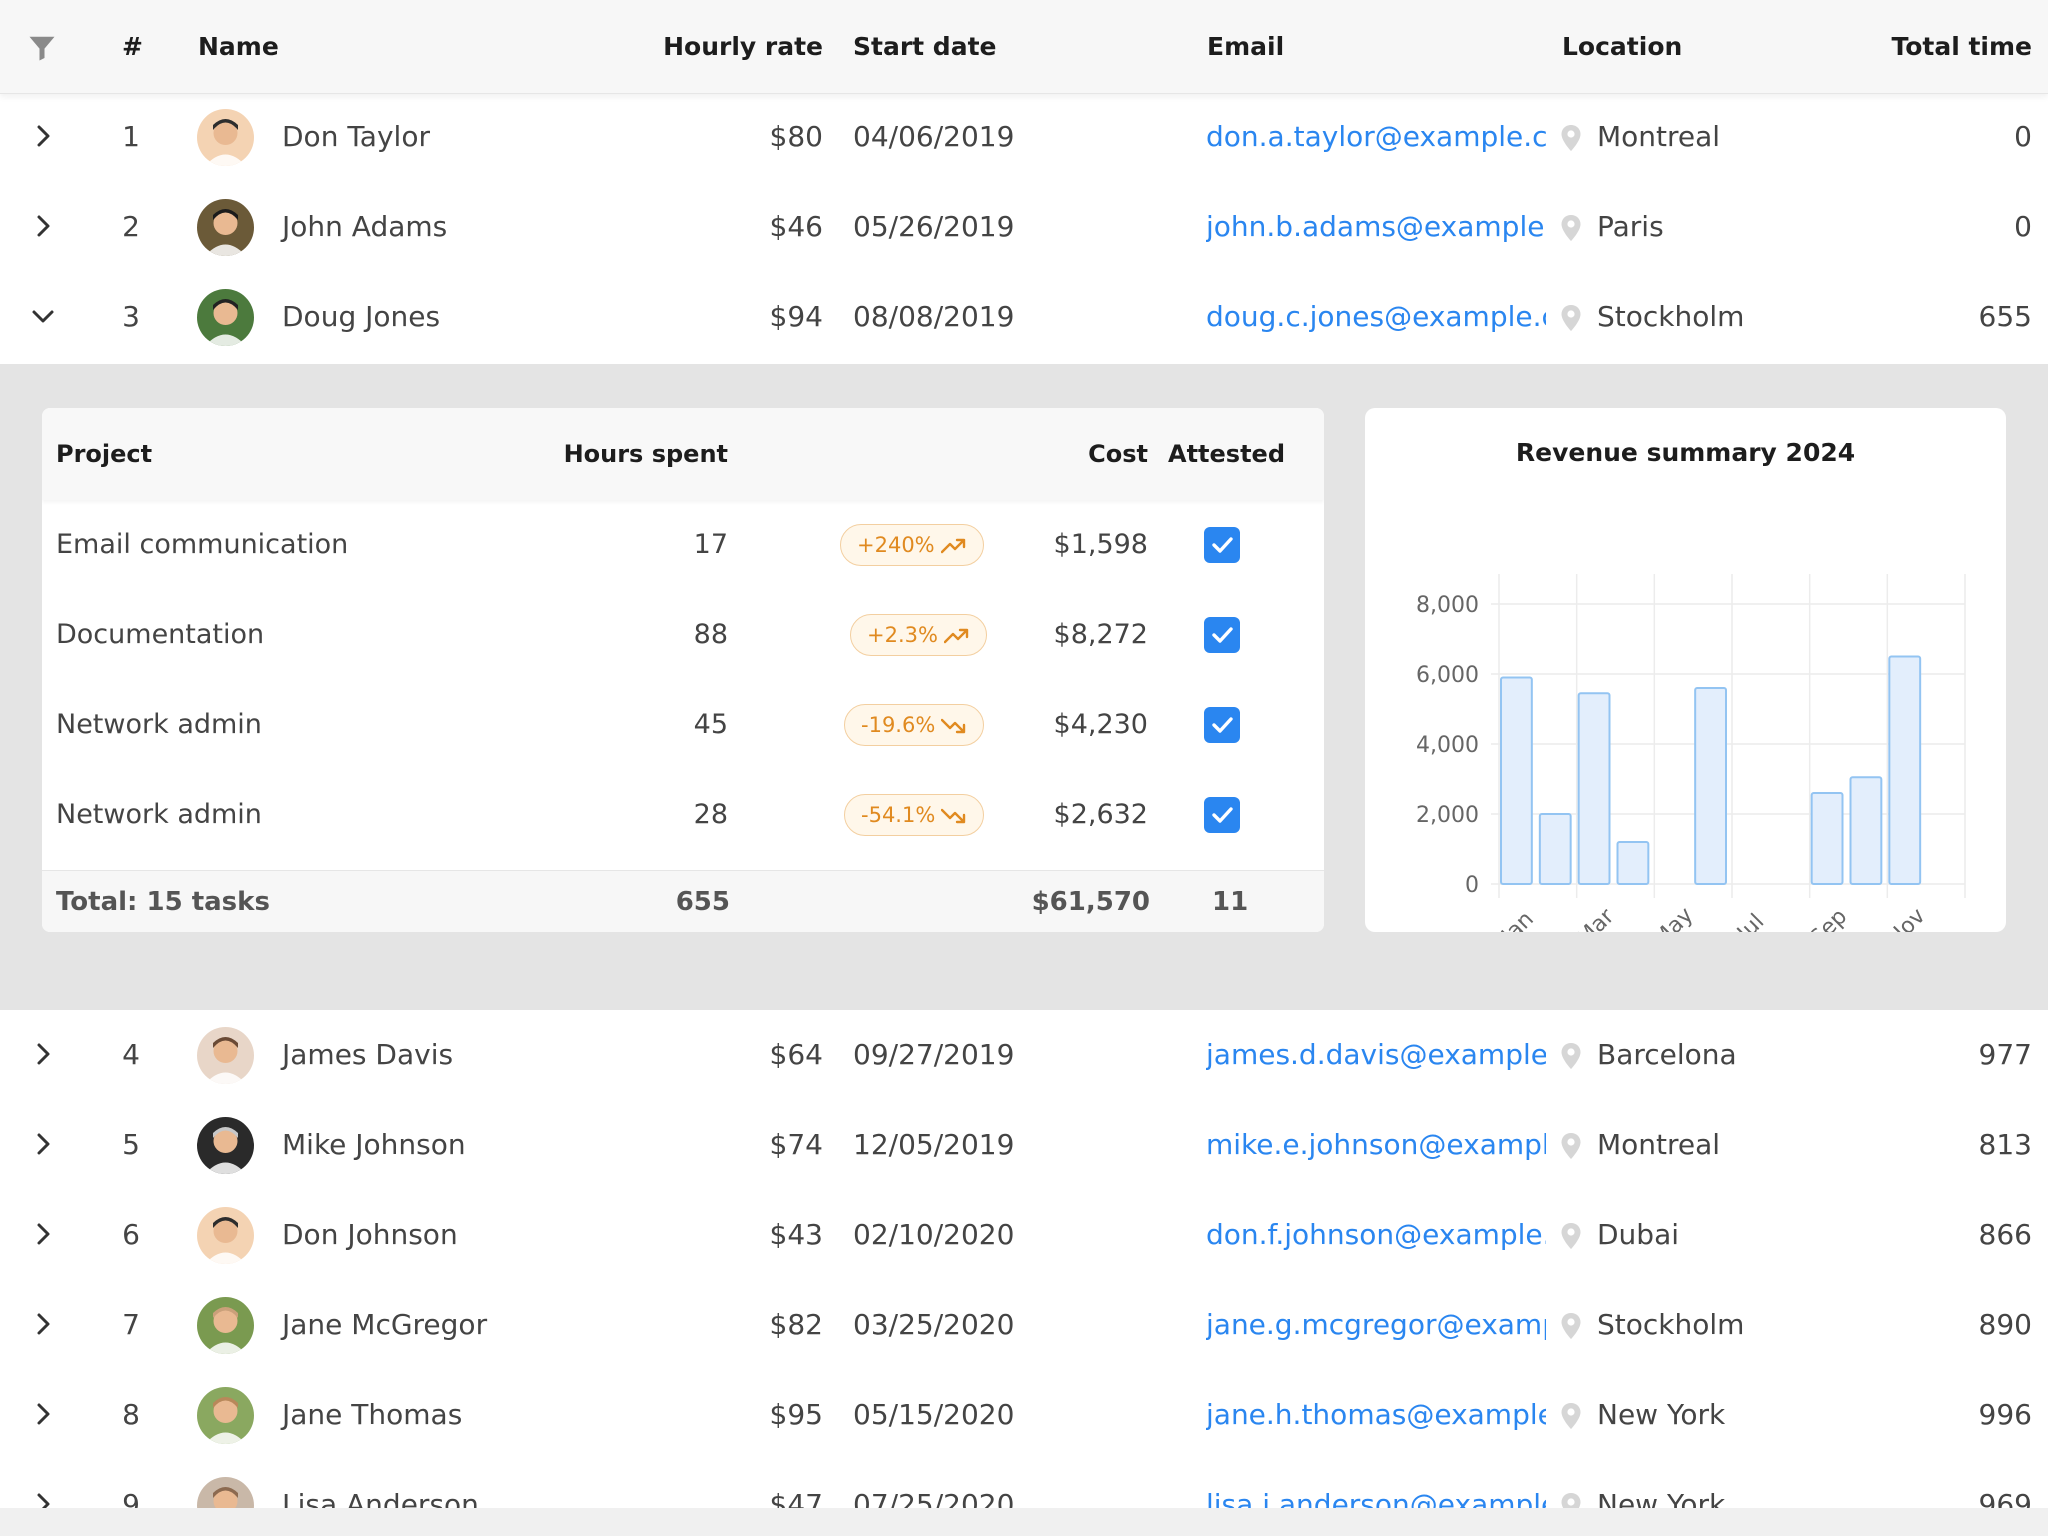 This screenshot has width=2048, height=1536. What do you see at coordinates (743, 46) in the screenshot?
I see `column-header-hourly-rate: Hourly rate` at bounding box center [743, 46].